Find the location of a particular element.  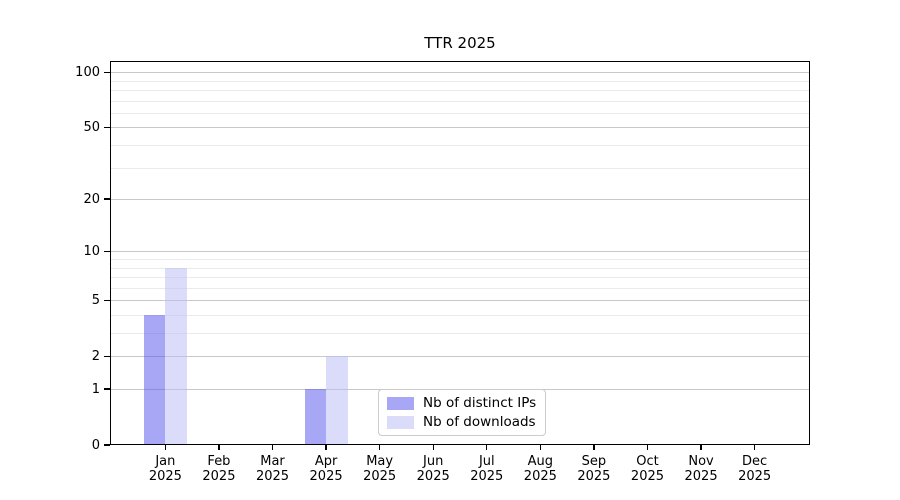

legend-label-downloads: Nb of downloads is located at coordinates (479, 422).